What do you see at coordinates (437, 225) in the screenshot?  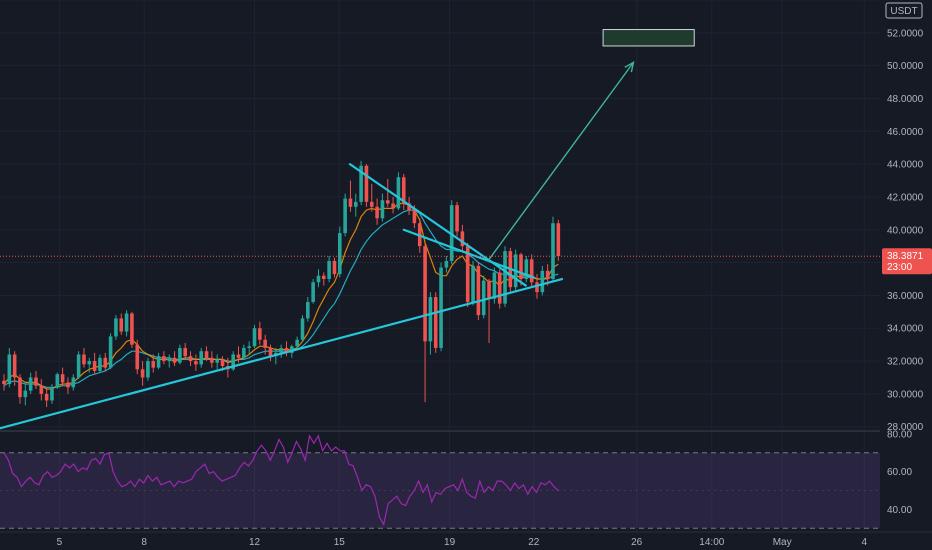 I see `upper-trendline-outer` at bounding box center [437, 225].